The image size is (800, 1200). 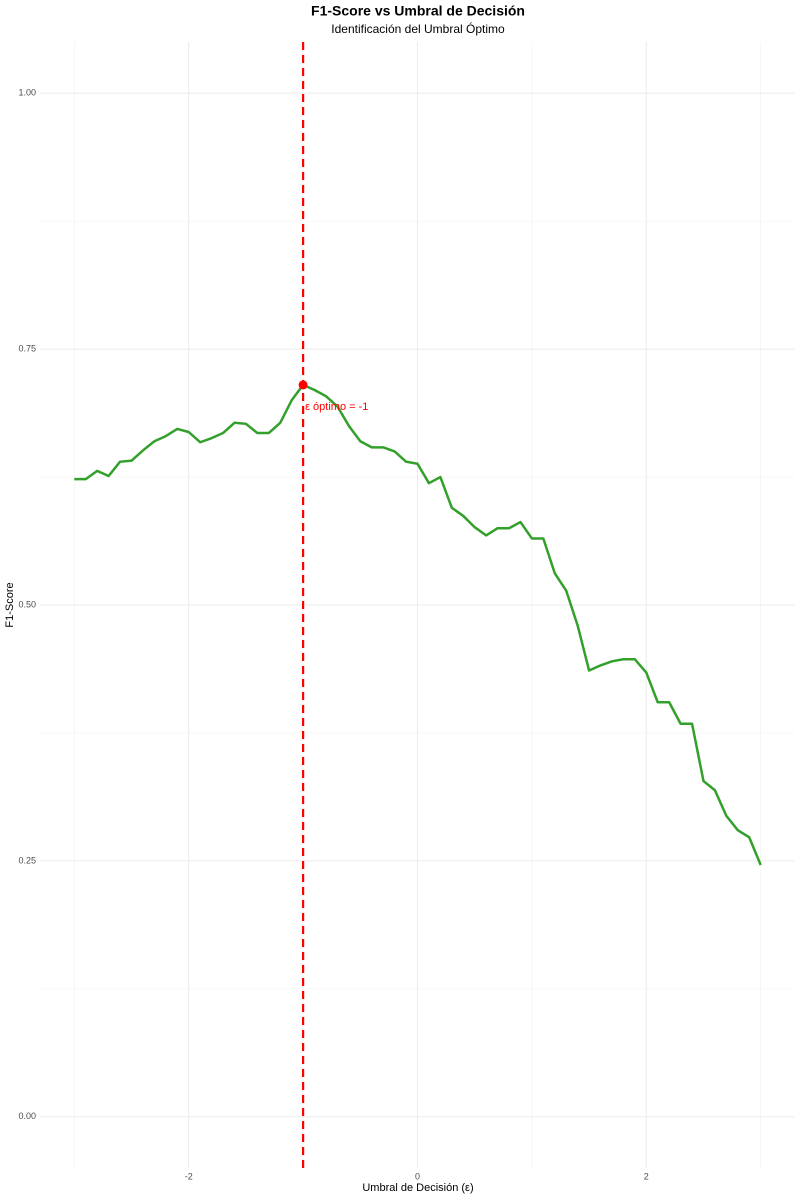 I want to click on y-tick-label: 0.00, so click(x=27, y=1116).